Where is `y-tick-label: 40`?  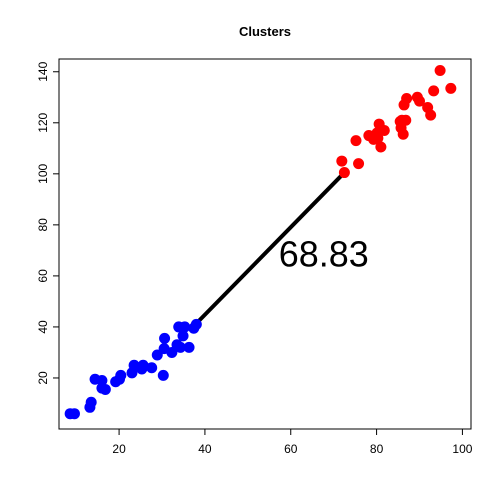 y-tick-label: 40 is located at coordinates (43, 327).